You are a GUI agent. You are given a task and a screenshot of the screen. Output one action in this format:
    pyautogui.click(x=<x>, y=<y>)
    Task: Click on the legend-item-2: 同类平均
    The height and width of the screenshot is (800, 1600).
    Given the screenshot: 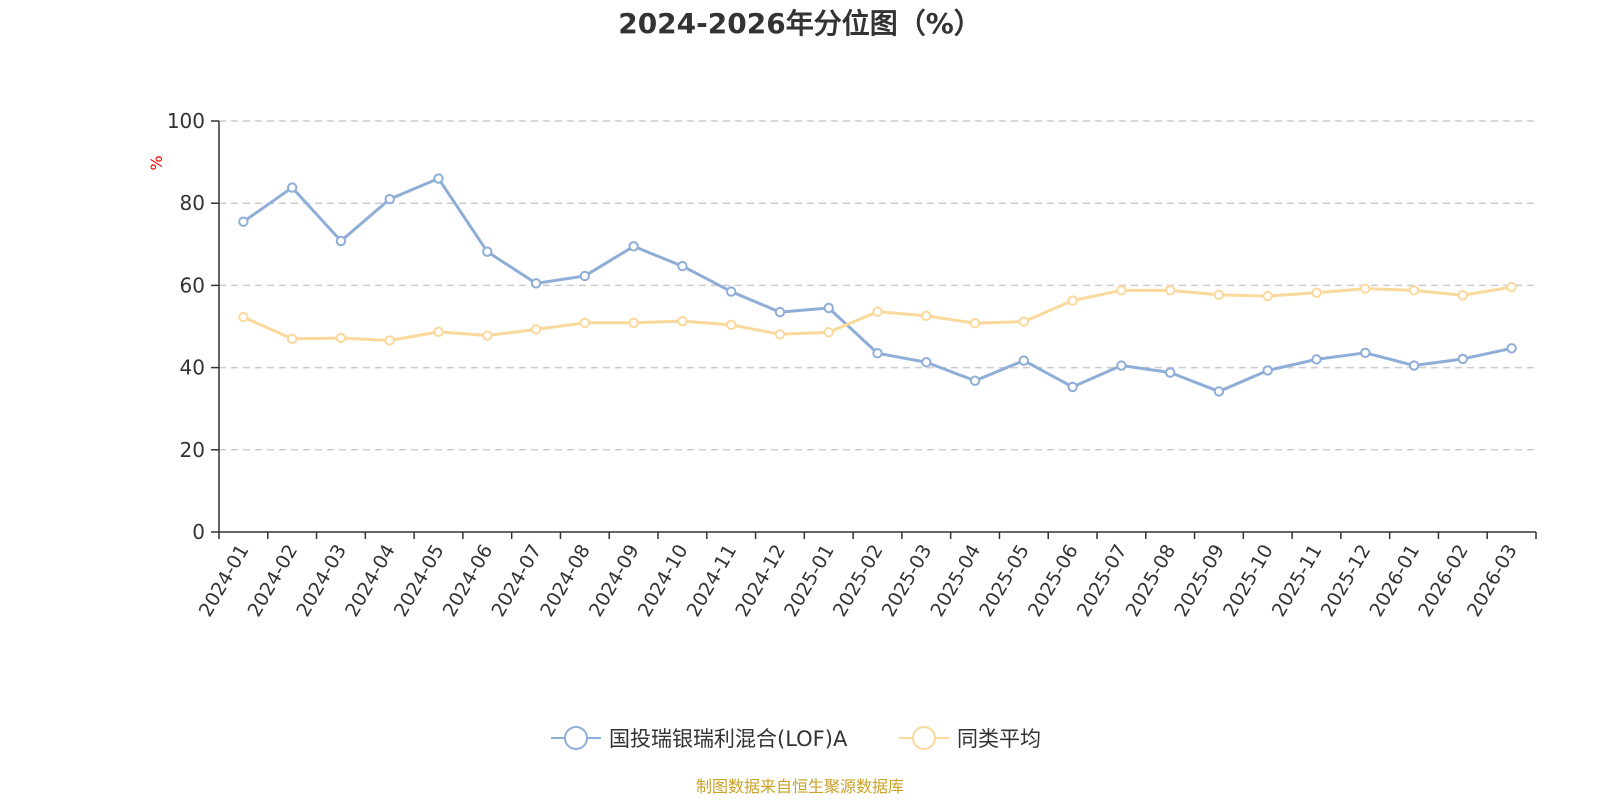 What is the action you would take?
    pyautogui.click(x=970, y=738)
    